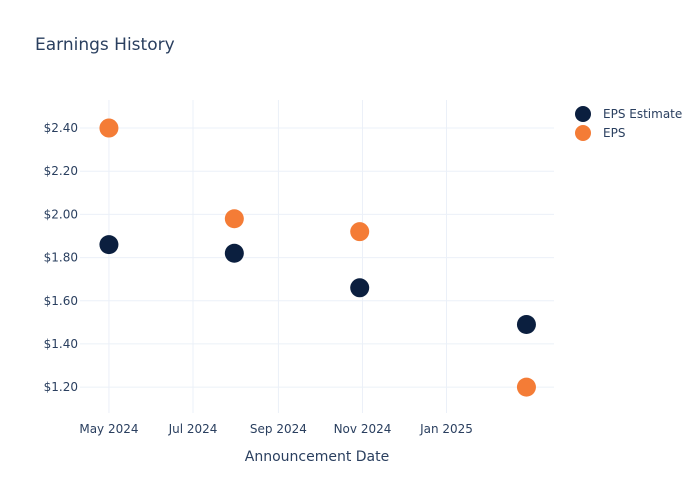  I want to click on y-tick-labels: $1.20 $1.40 $1.60 $1.80 $2.00 $2.20 $2.40, so click(61, 257).